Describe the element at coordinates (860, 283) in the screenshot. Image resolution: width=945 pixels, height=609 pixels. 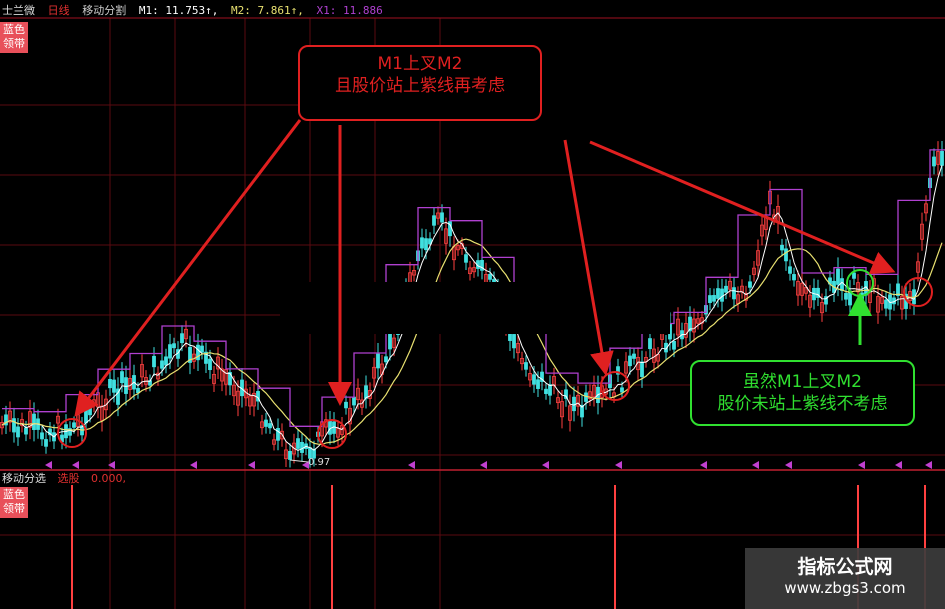
I see `rejected-signal-circle` at that location.